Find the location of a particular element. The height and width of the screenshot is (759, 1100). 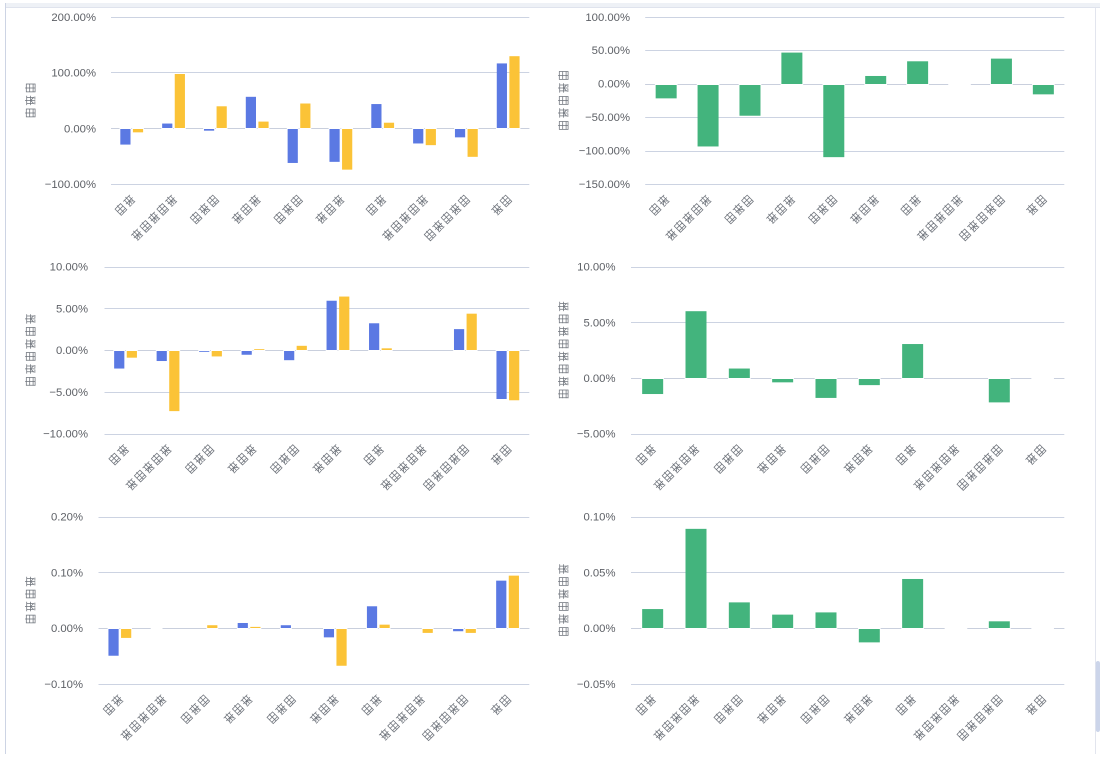

svg-text: −150.00% is located at coordinates (604, 185).